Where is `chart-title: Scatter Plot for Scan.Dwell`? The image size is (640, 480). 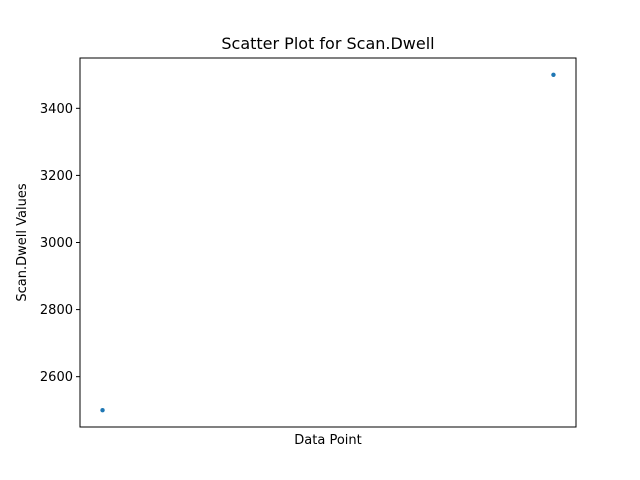 chart-title: Scatter Plot for Scan.Dwell is located at coordinates (327, 43).